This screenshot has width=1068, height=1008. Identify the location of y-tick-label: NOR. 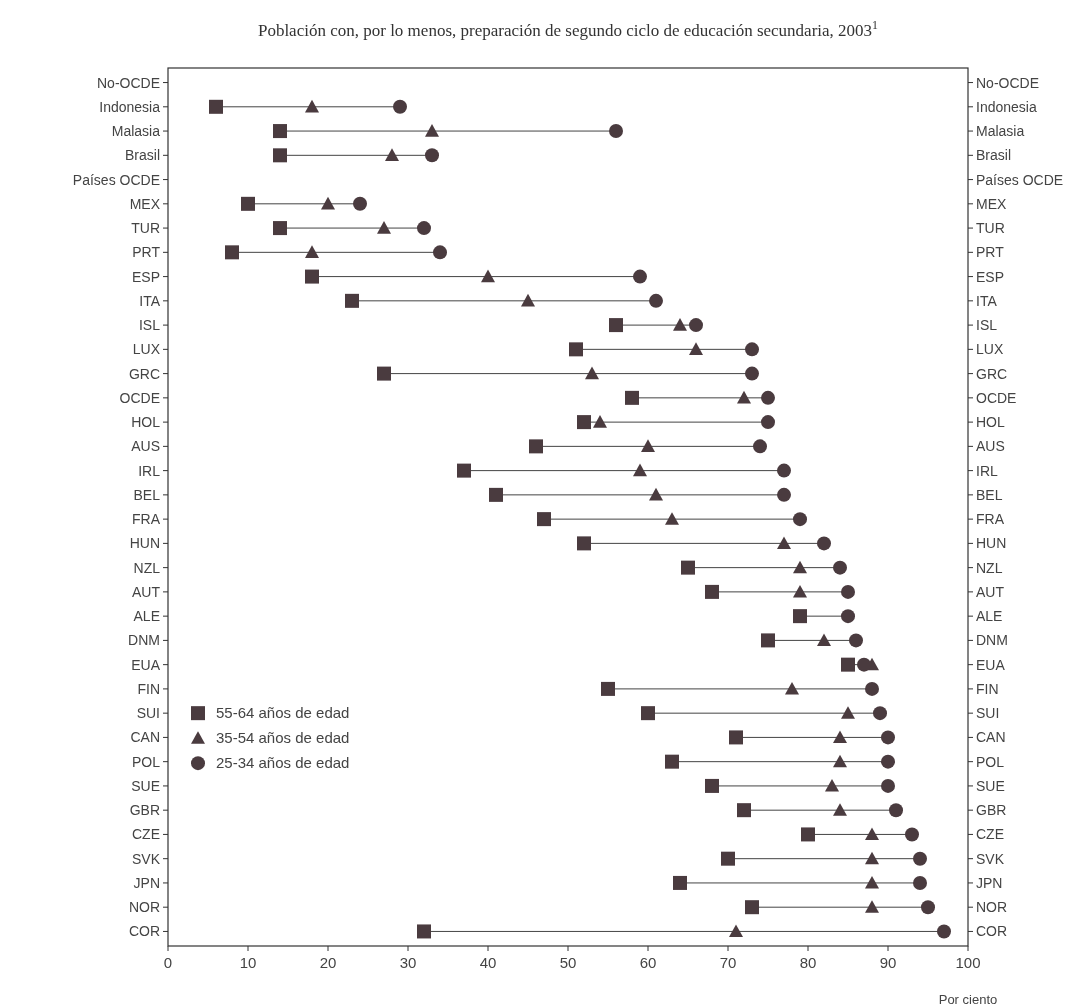
(144, 907).